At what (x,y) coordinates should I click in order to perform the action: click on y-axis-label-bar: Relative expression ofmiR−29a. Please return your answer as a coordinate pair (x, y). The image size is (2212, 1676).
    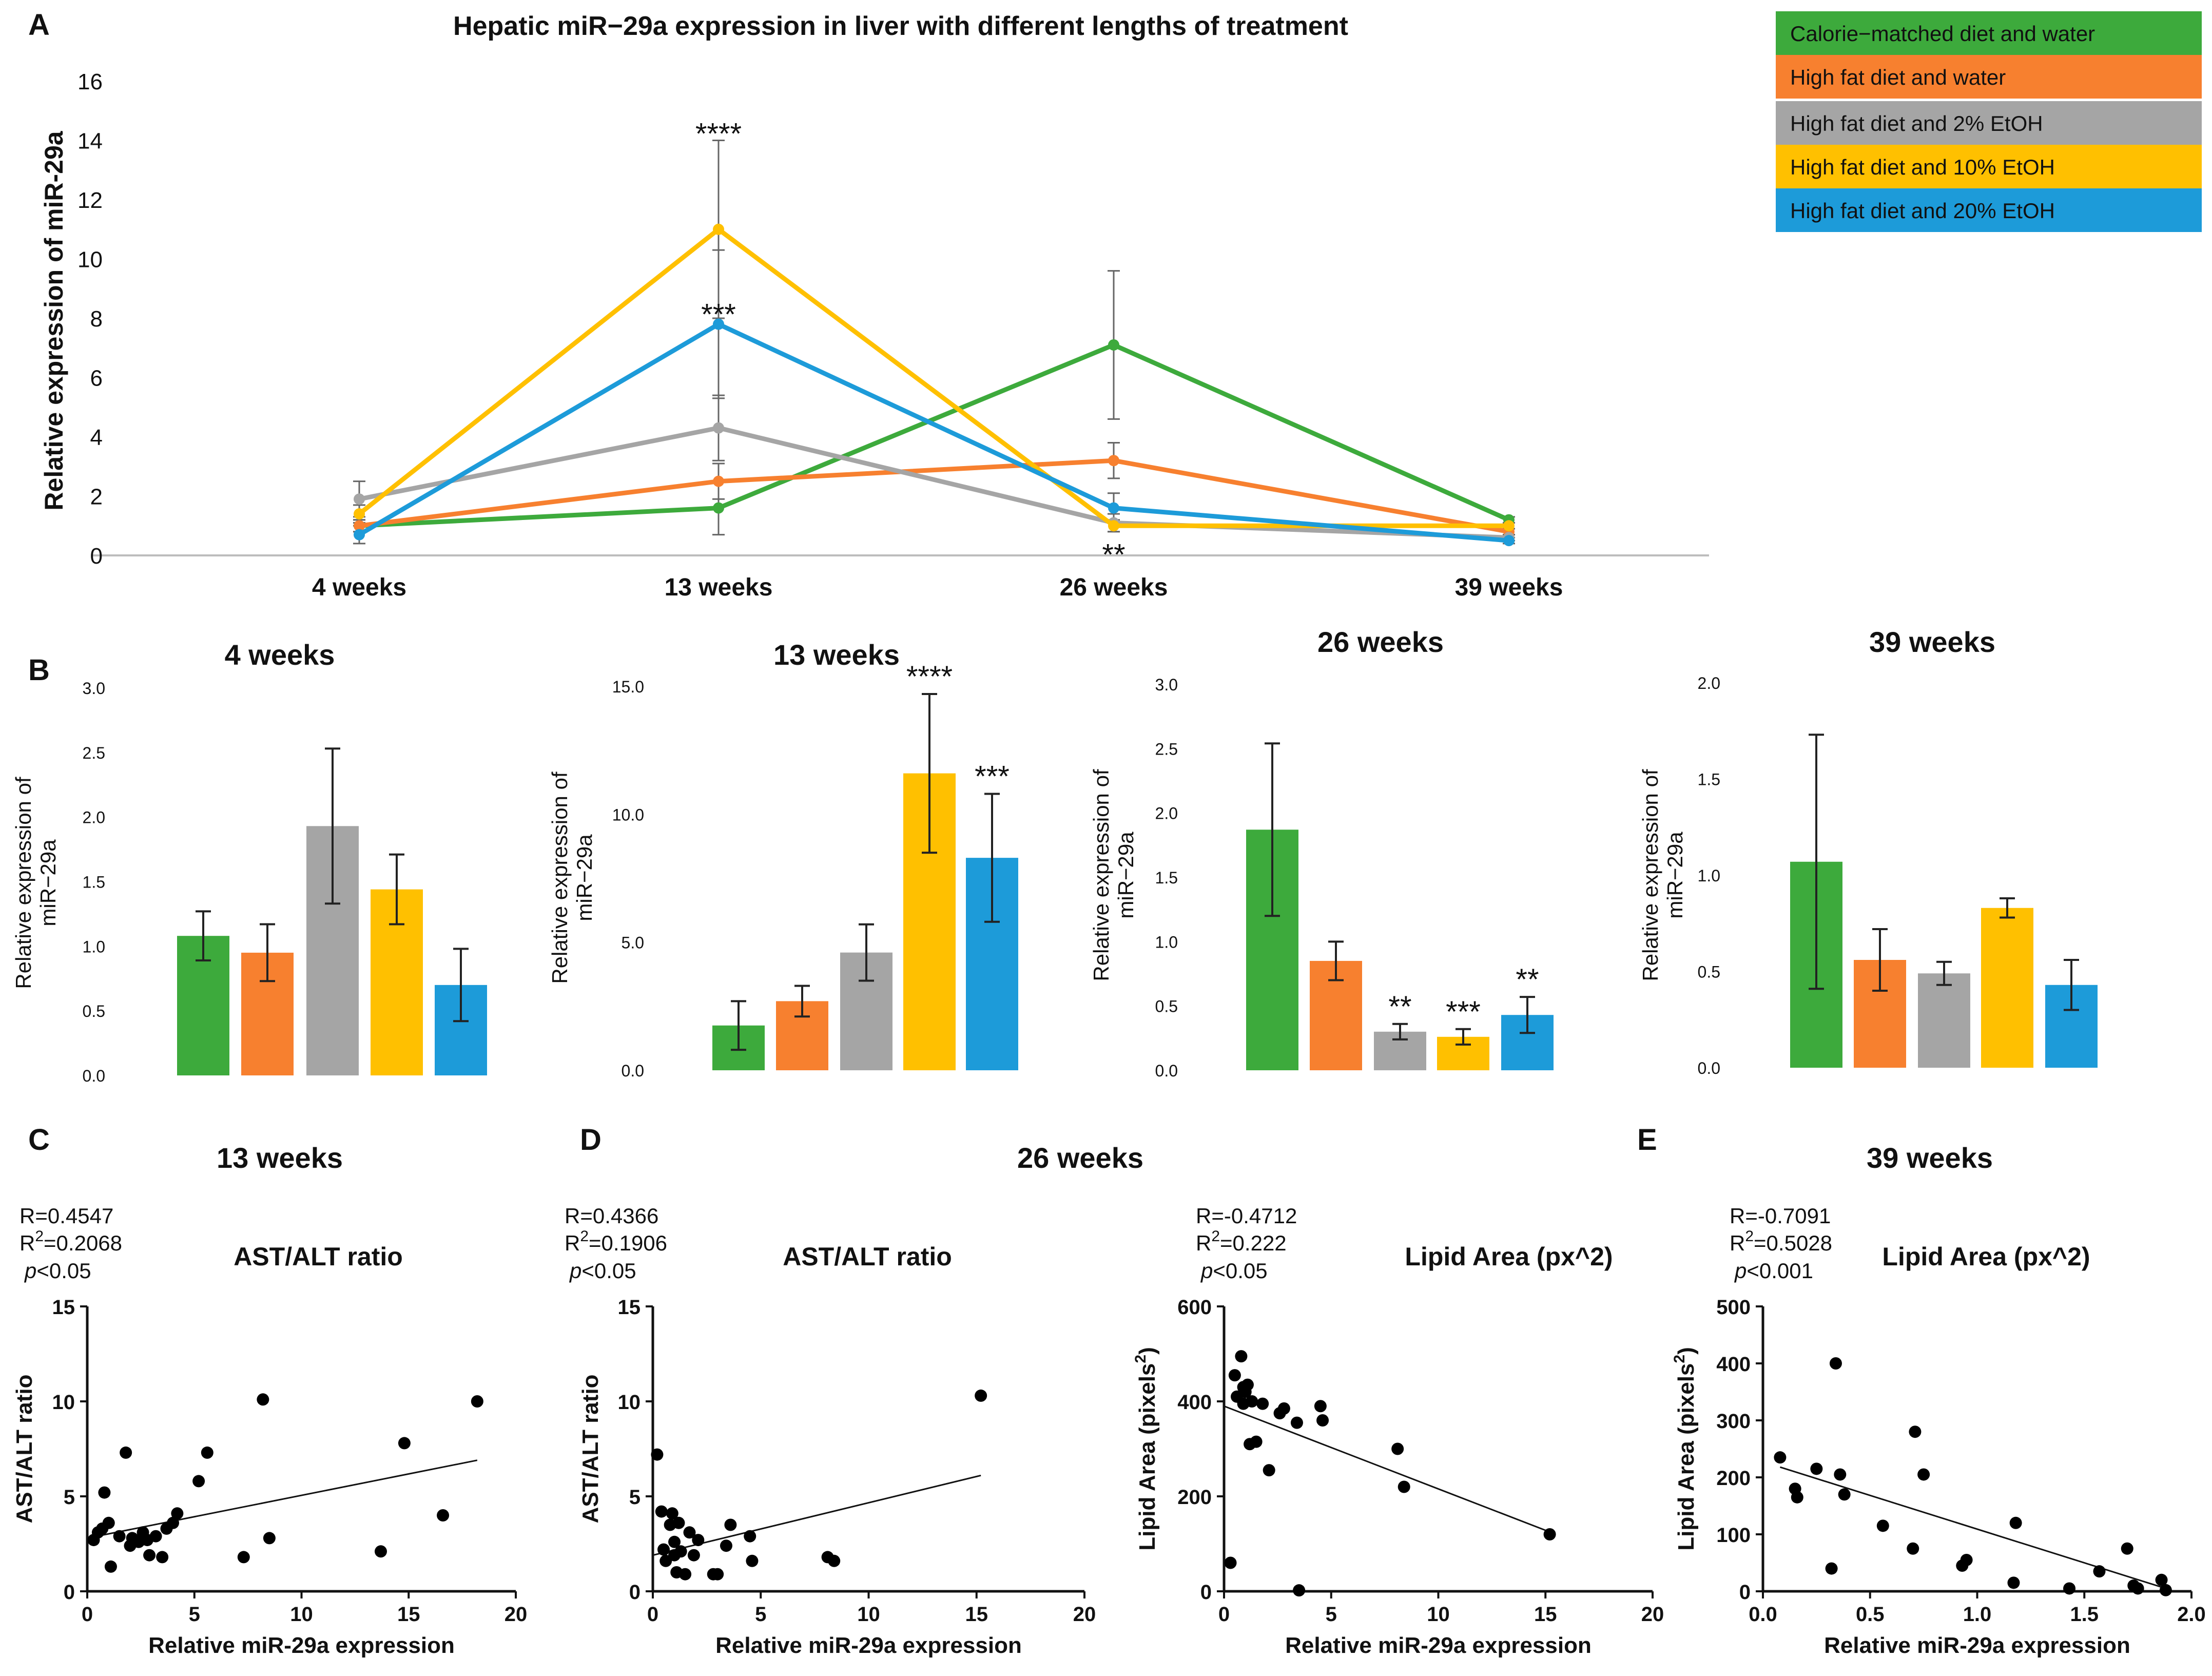
    Looking at the image, I should click on (35, 883).